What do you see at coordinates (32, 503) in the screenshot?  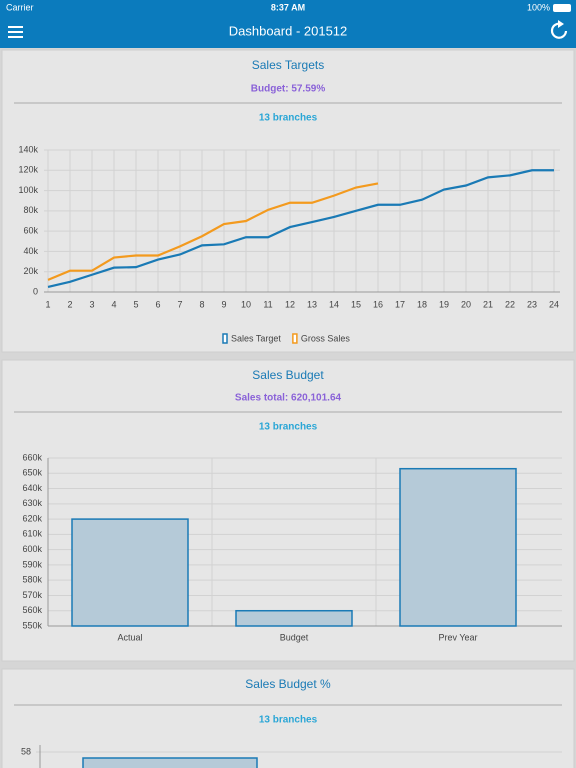 I see `y-tick-label: 630k` at bounding box center [32, 503].